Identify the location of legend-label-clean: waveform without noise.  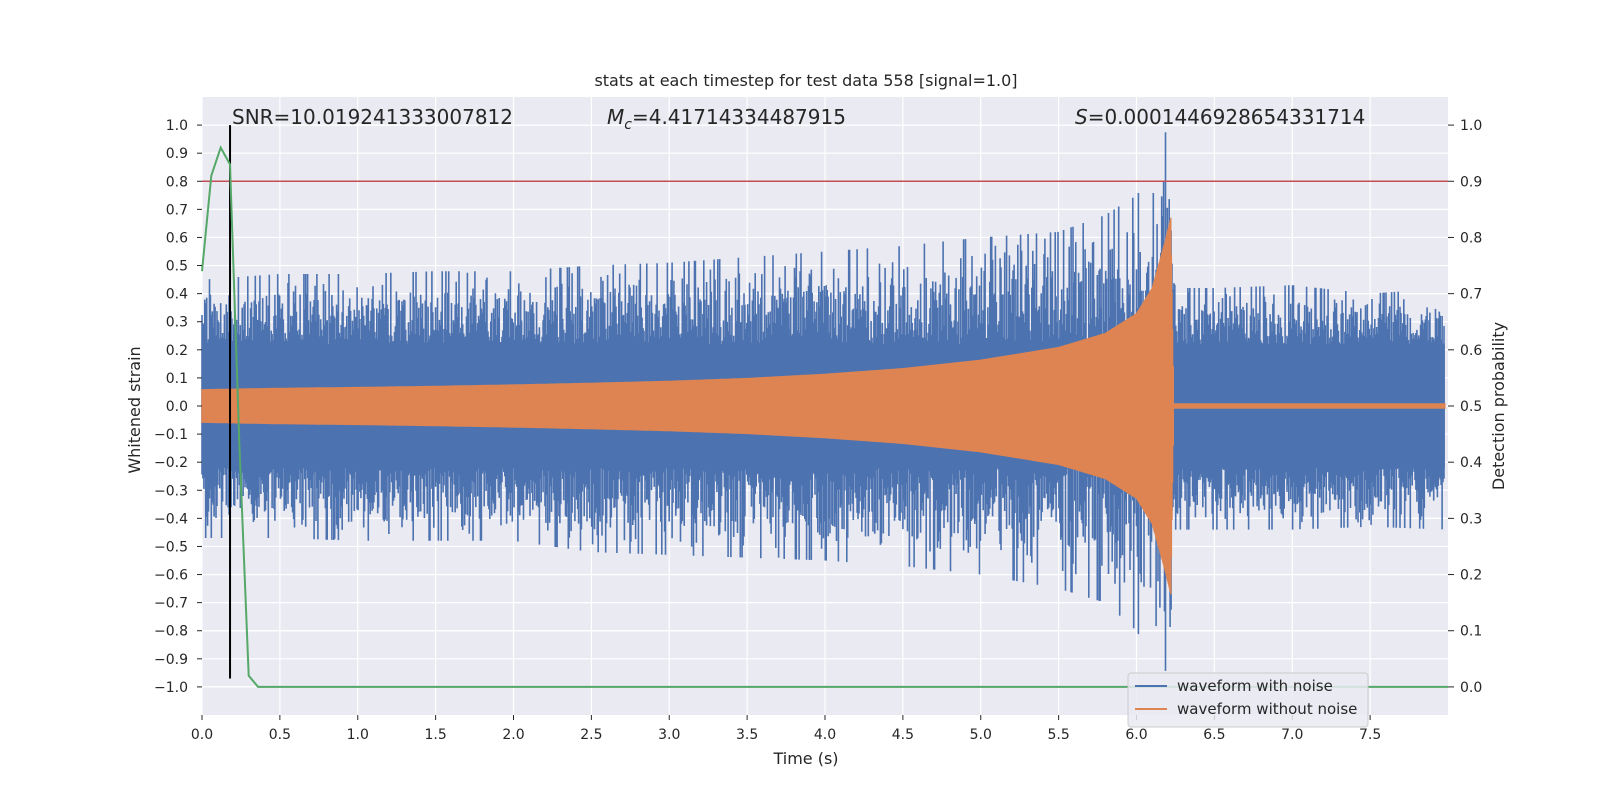
(1267, 709).